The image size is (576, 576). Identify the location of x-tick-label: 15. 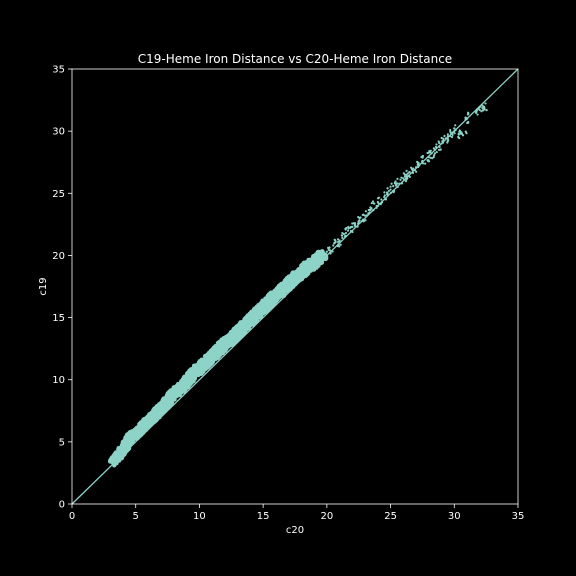
(263, 516).